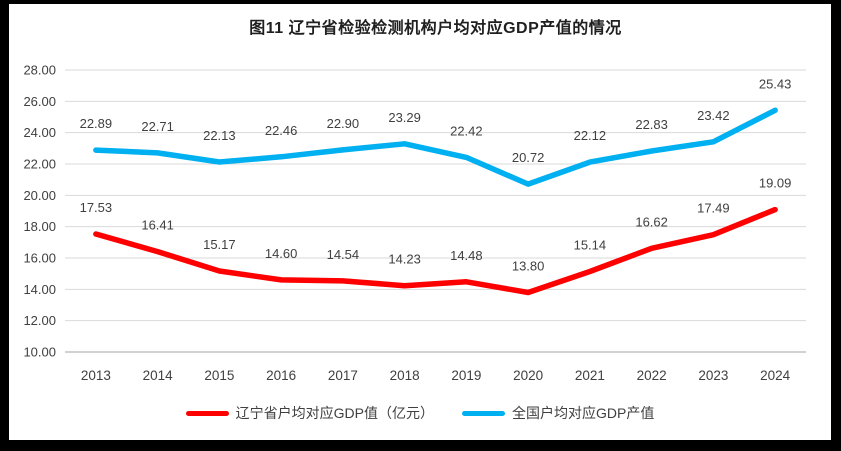 The width and height of the screenshot is (841, 451). Describe the element at coordinates (466, 130) in the screenshot. I see `data-label: 22.42` at that location.